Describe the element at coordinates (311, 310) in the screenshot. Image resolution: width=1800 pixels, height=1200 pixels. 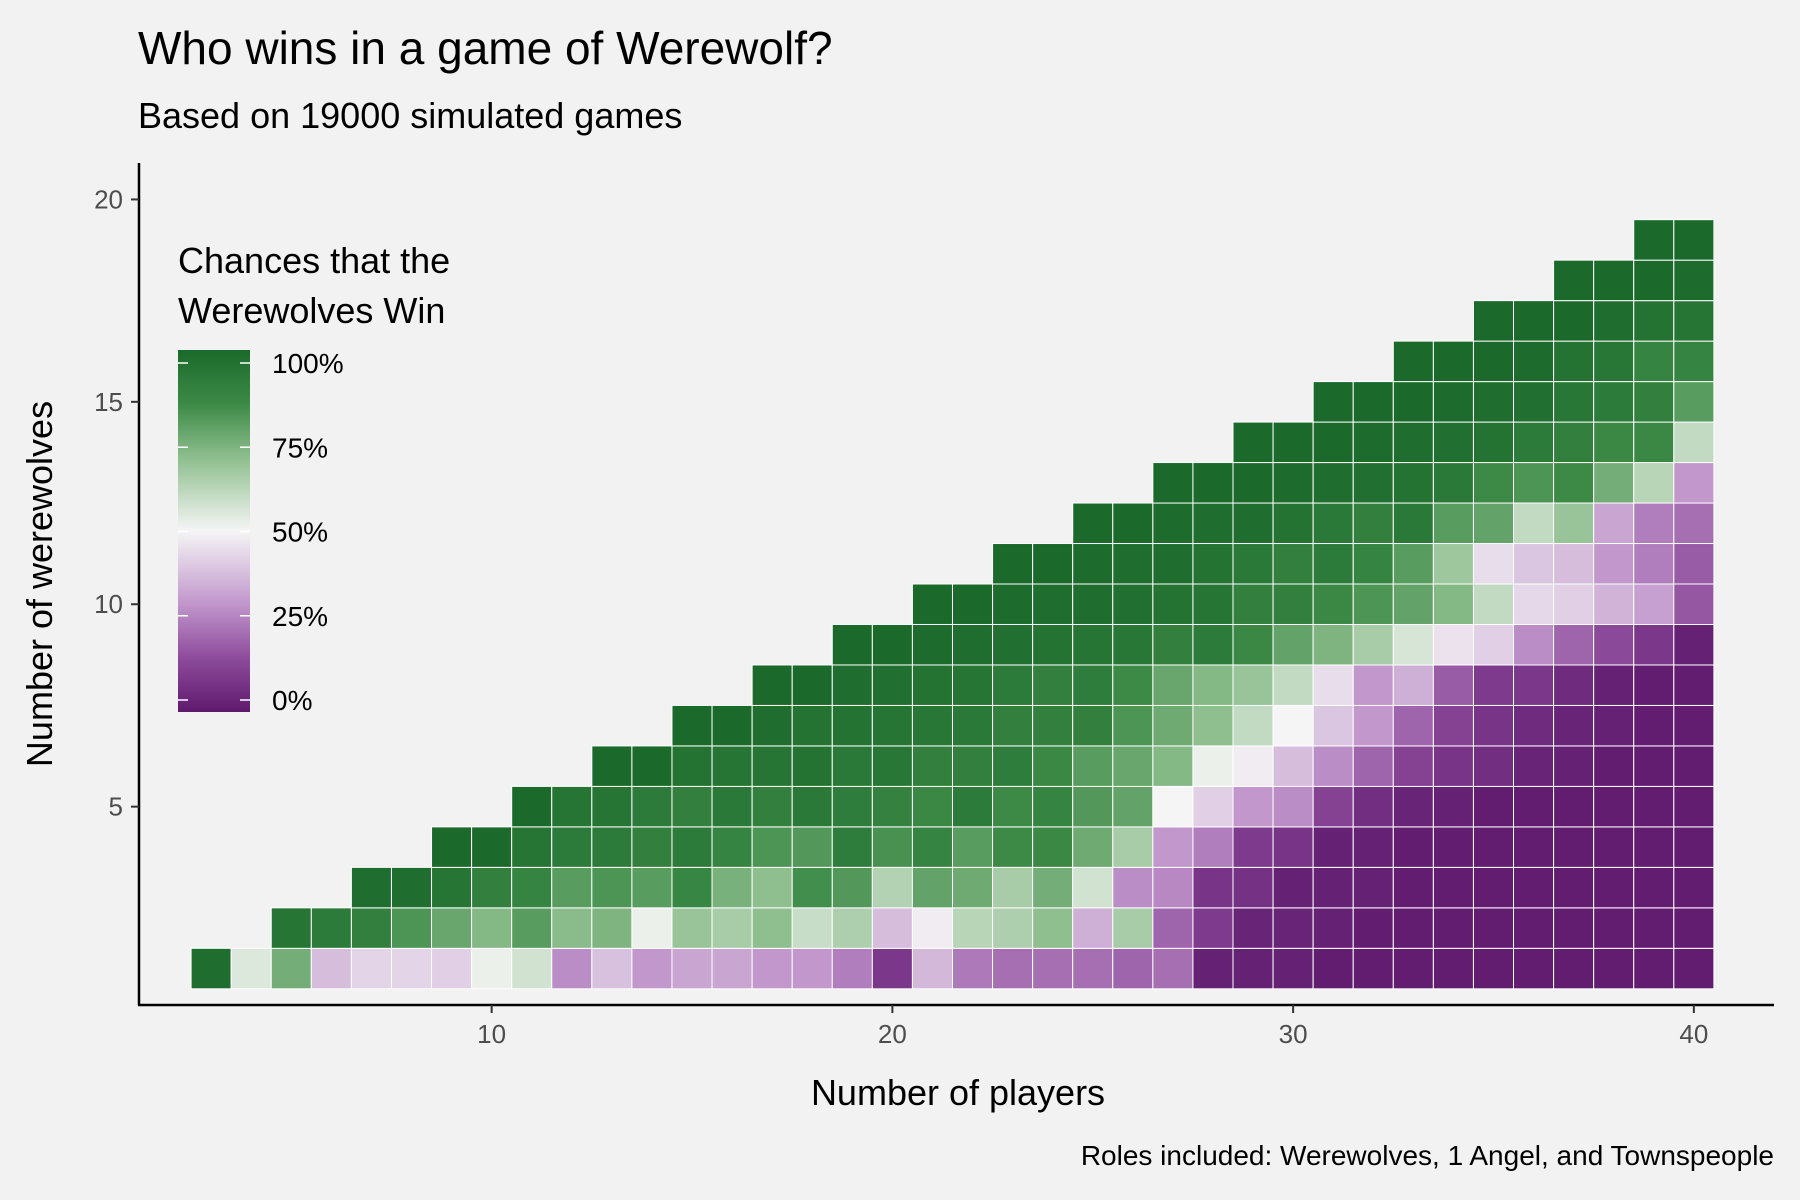
I see `legend-title-line2: Werewolves Win` at that location.